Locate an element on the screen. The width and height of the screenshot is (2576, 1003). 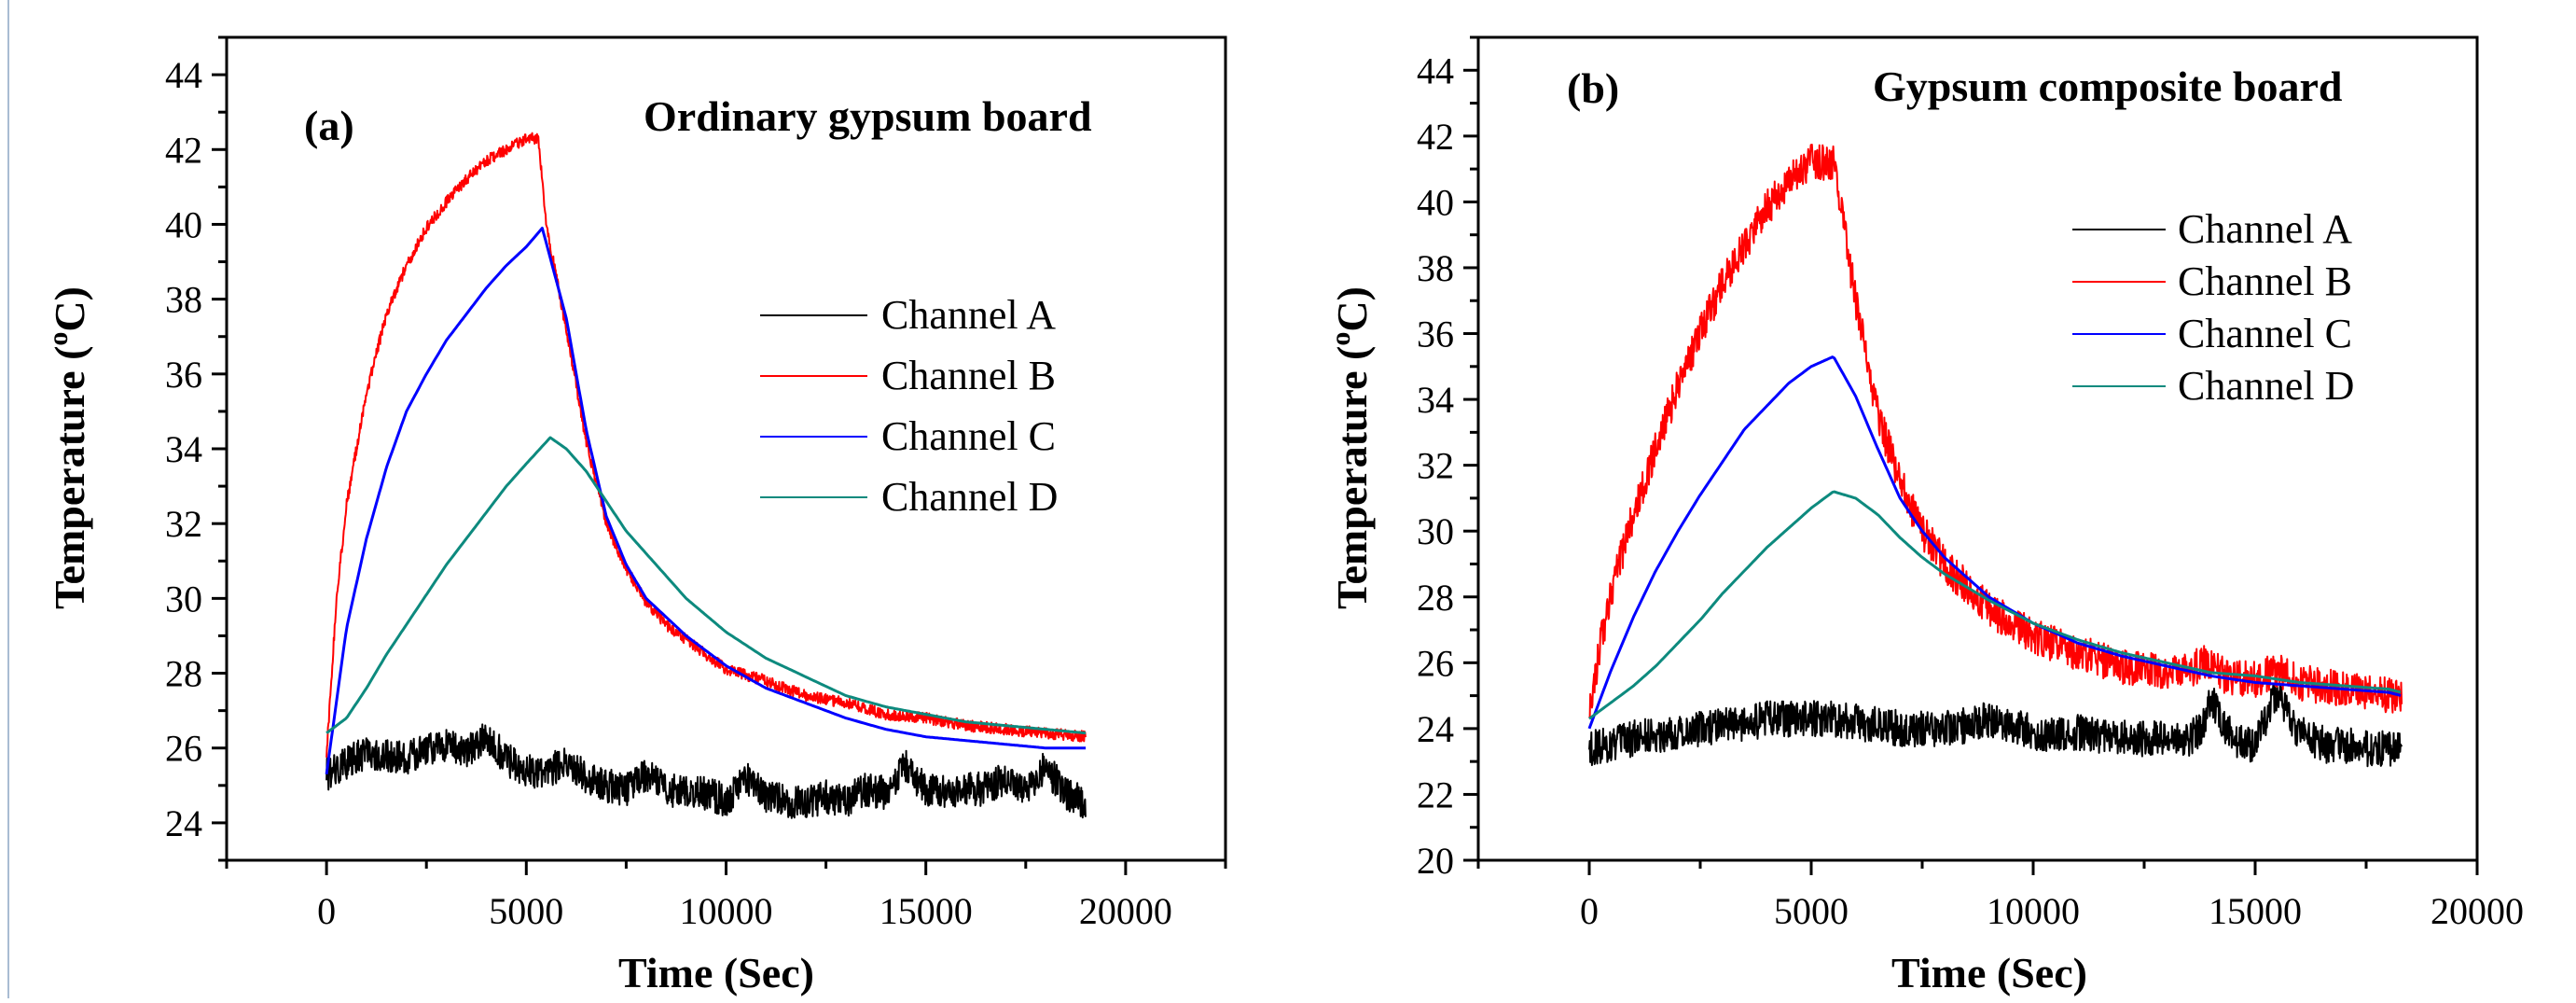
series-line-channel-c is located at coordinates (1994, 542).